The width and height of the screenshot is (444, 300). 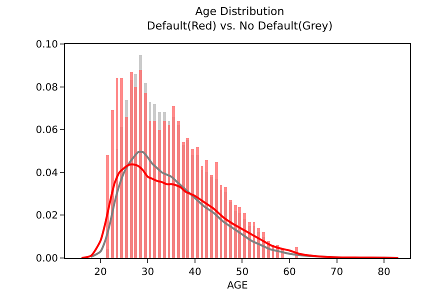 I want to click on x-tick-label: 60, so click(x=289, y=272).